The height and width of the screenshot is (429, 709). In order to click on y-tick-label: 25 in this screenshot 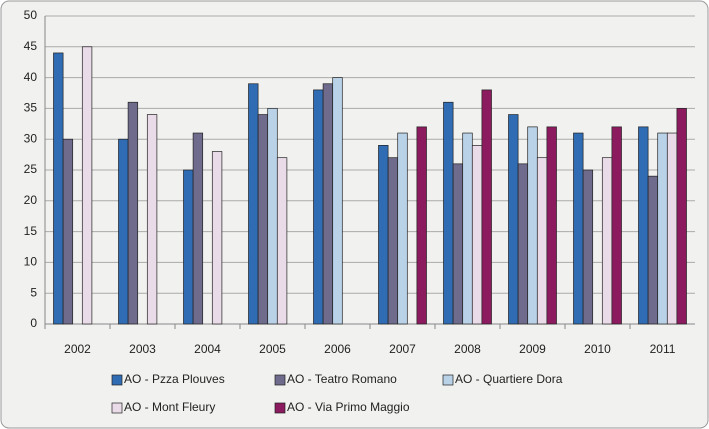, I will do `click(31, 169)`.